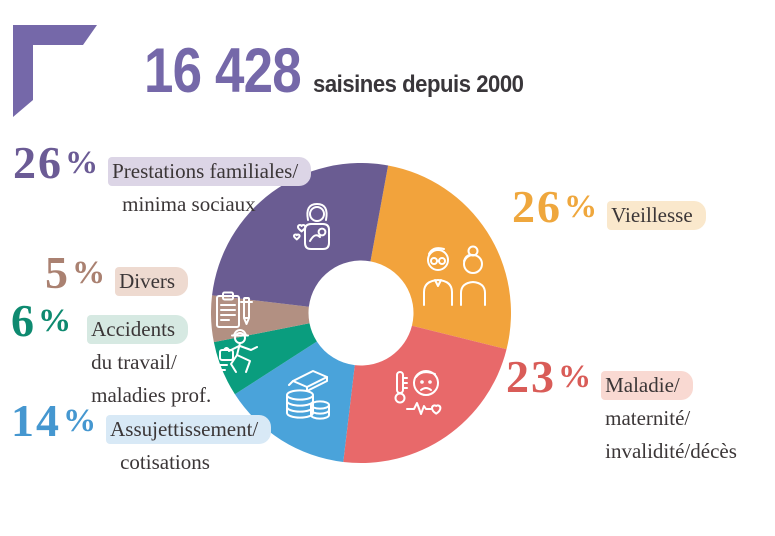 The height and width of the screenshot is (536, 775). What do you see at coordinates (138, 329) in the screenshot?
I see `legend-line: Accidents` at bounding box center [138, 329].